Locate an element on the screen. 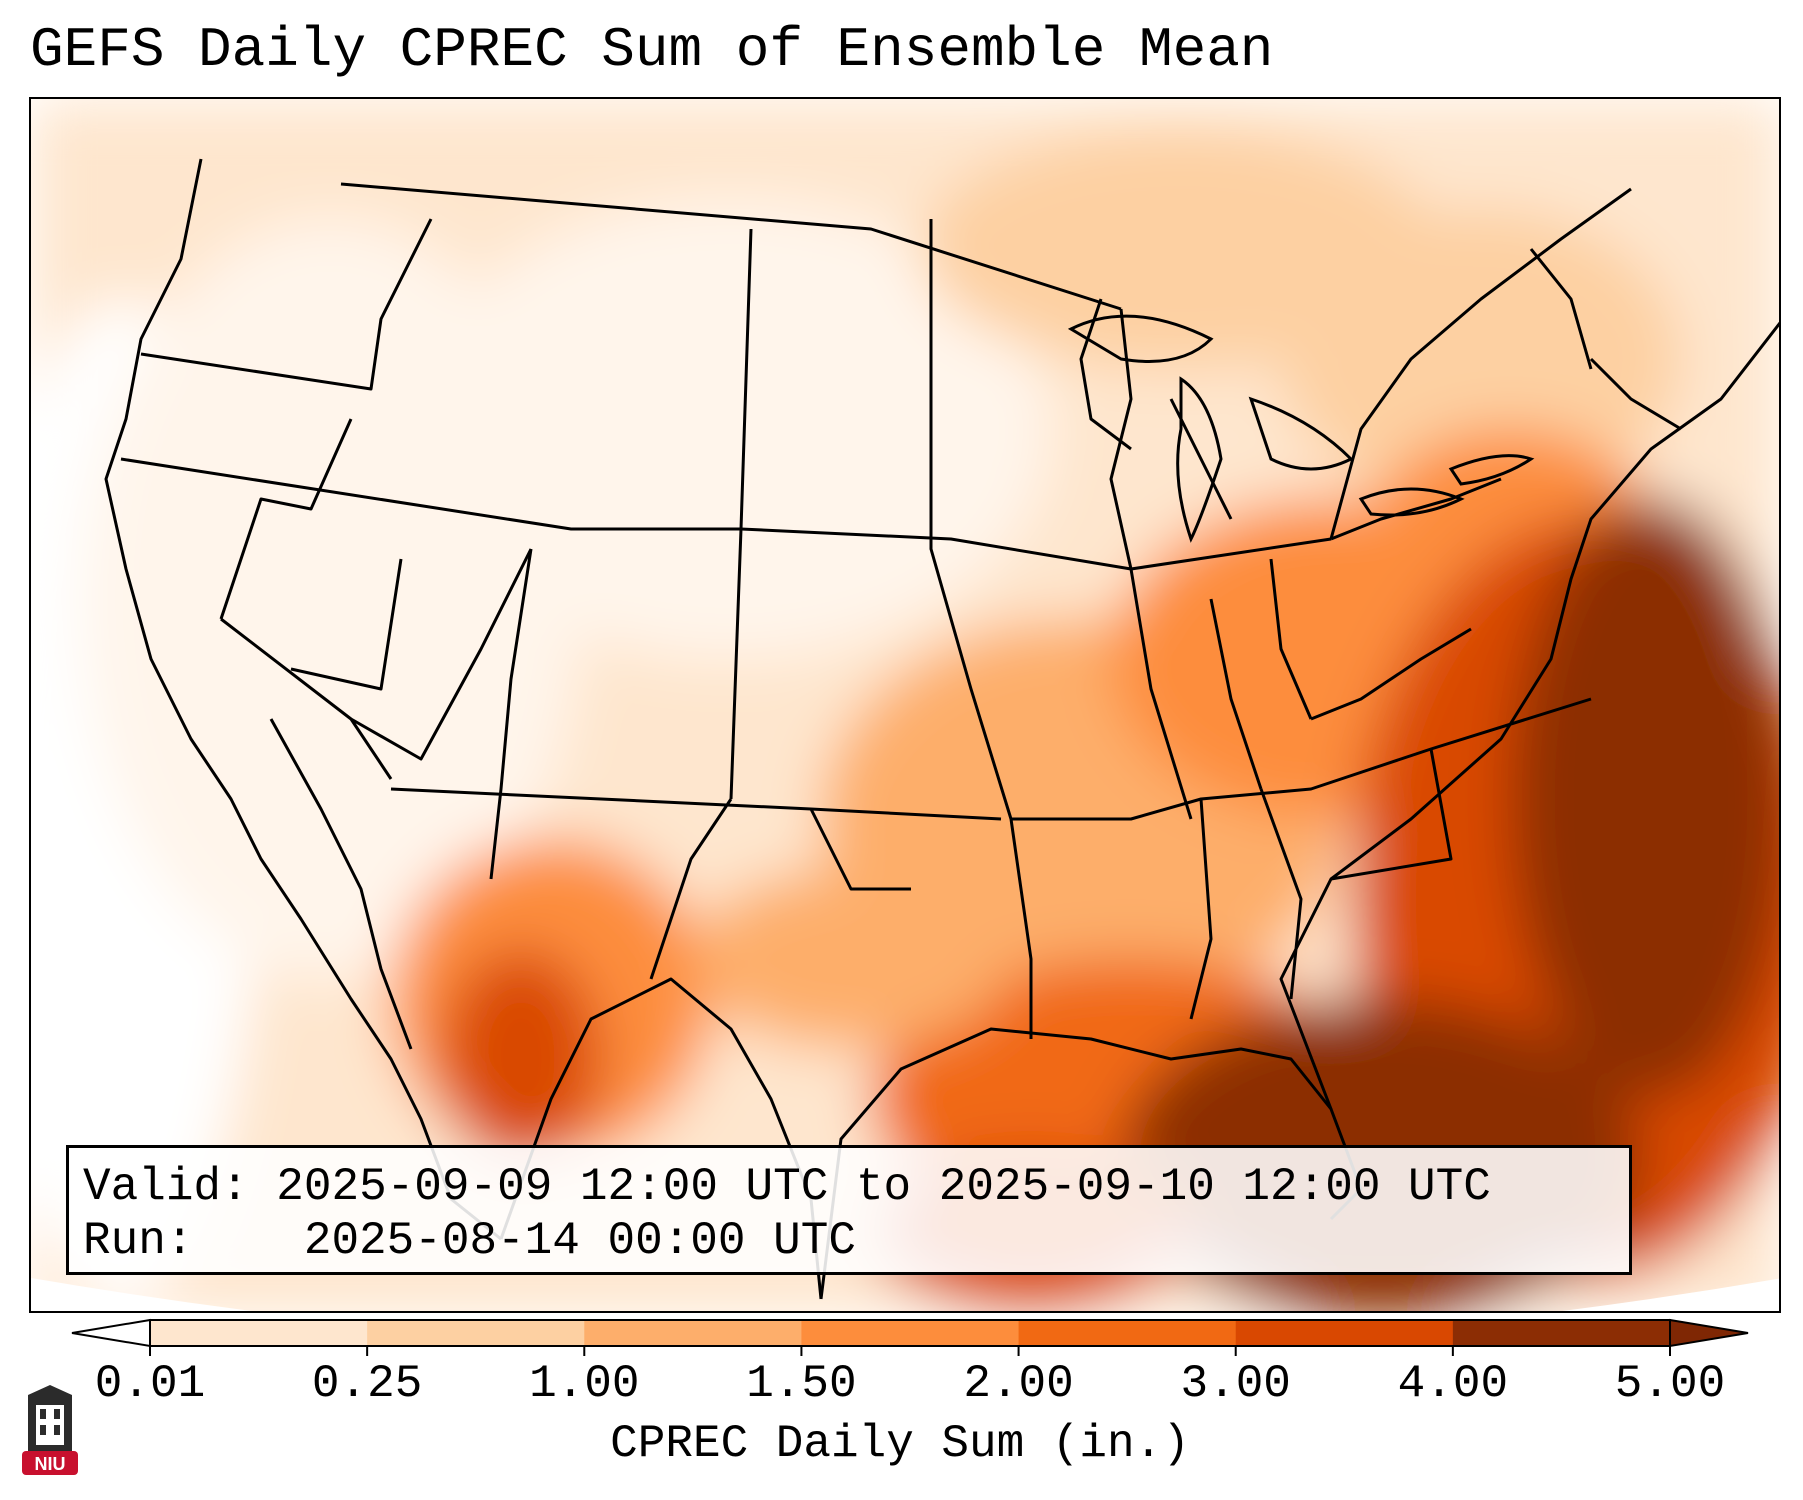 The width and height of the screenshot is (1803, 1500). colorbar-tick-label: 2.00 is located at coordinates (1018, 1384).